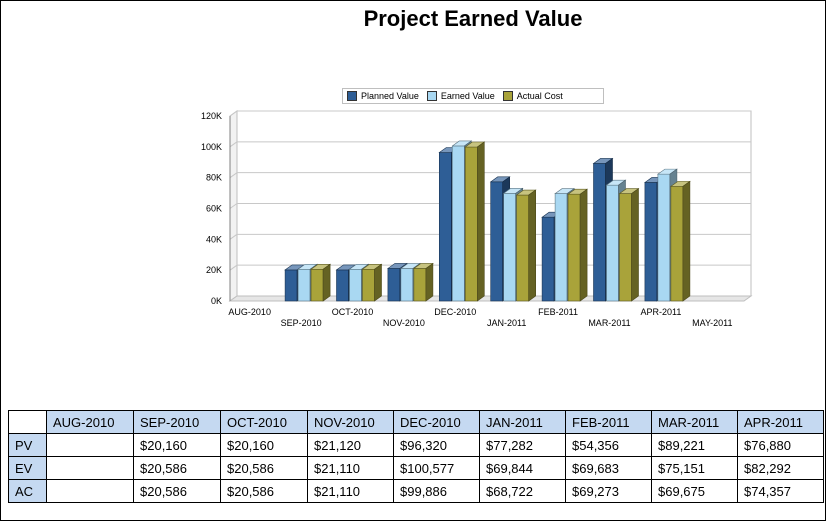 The height and width of the screenshot is (521, 826). I want to click on legend-label-earned-value: Earned Value, so click(467, 96).